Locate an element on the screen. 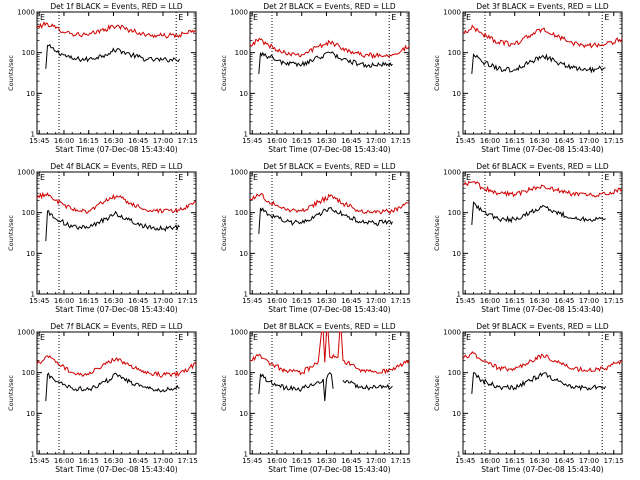  panel-title: Det 1f BLACK = Events, RED = LLD is located at coordinates (116, 6).